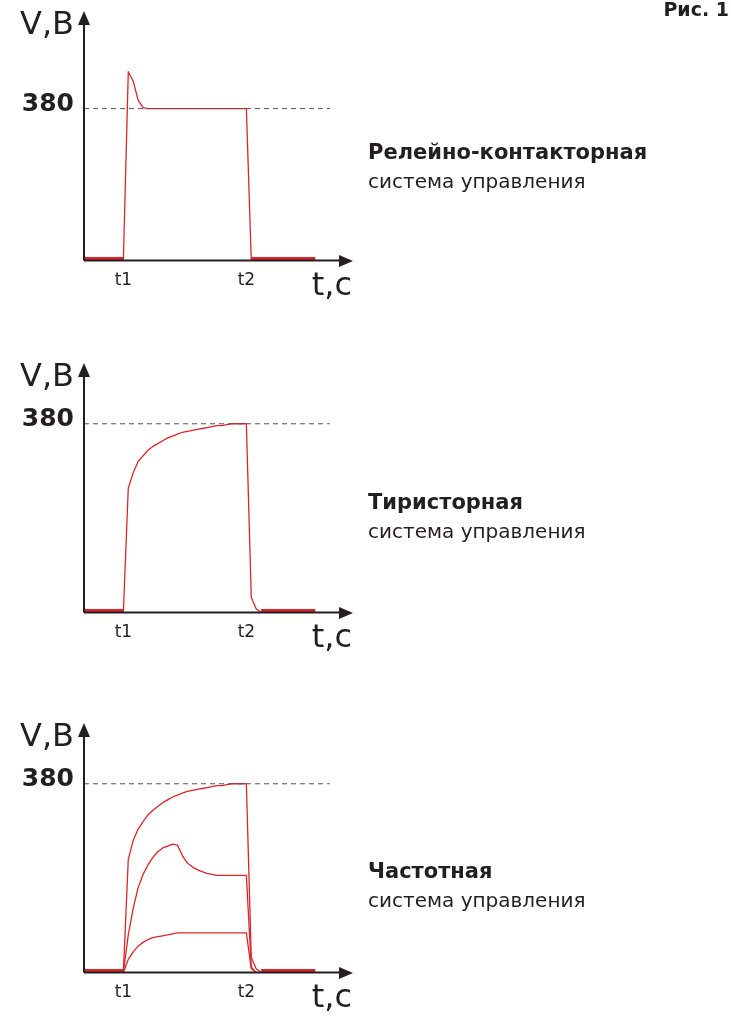 Image resolution: width=731 pixels, height=1024 pixels. I want to click on text: Частотная, so click(430, 870).